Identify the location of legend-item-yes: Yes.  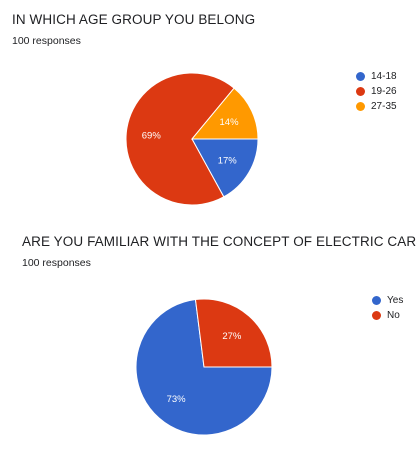
(387, 300).